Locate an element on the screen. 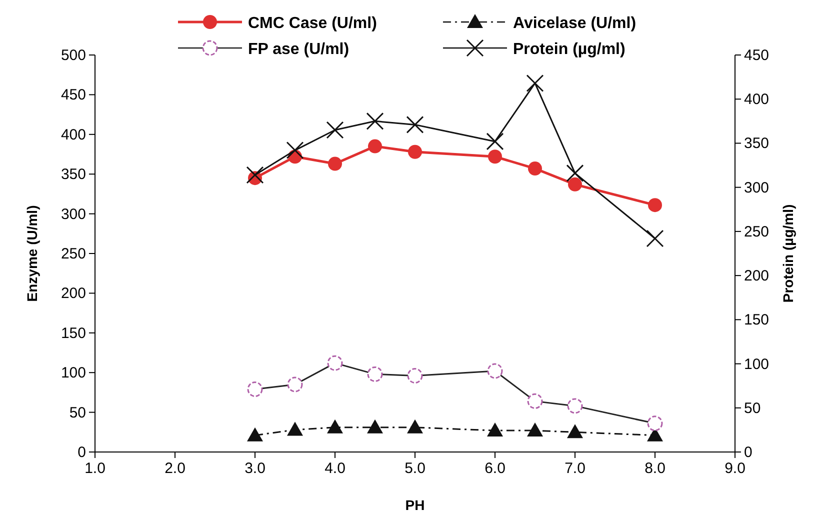  y-tick-label: 0 is located at coordinates (82, 452).